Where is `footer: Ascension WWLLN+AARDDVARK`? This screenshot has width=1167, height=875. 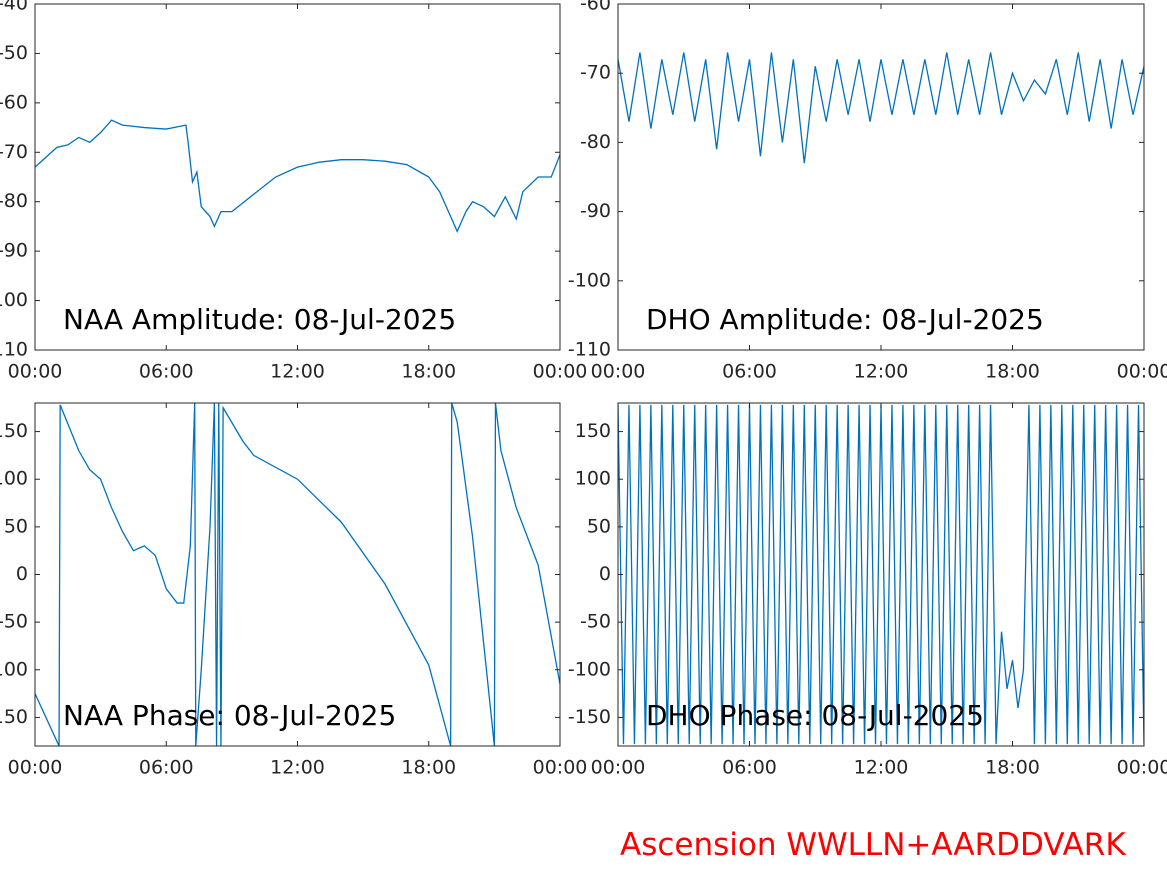
footer: Ascension WWLLN+AARDDVARK is located at coordinates (873, 845).